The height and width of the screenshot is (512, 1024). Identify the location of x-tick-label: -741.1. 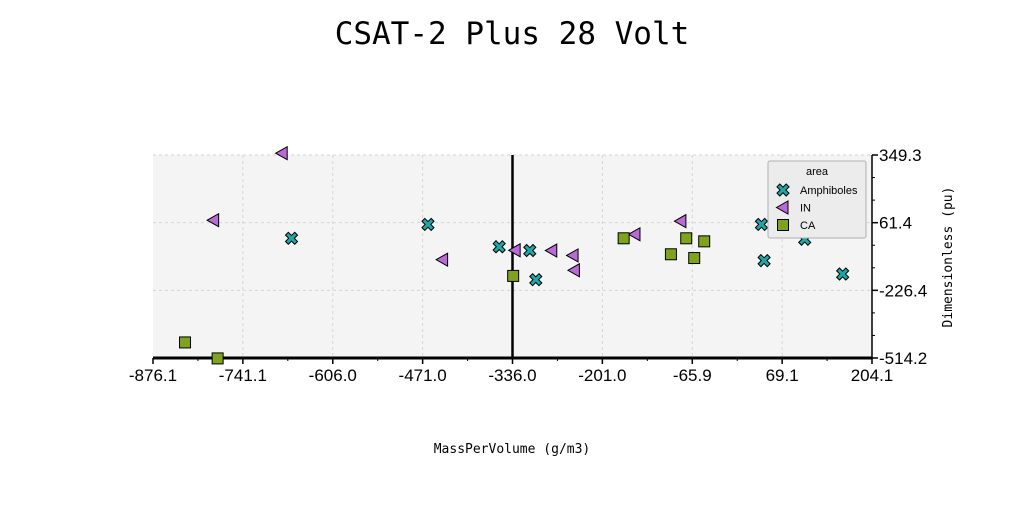
(243, 375).